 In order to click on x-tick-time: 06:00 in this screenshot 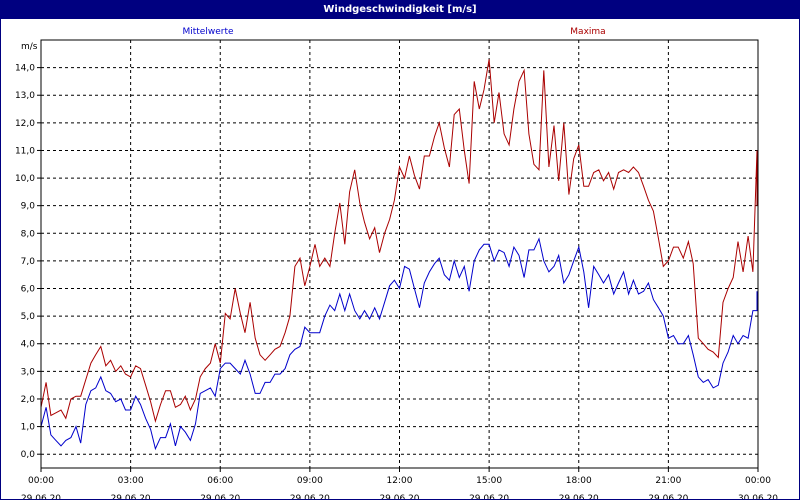, I will do `click(220, 481)`.